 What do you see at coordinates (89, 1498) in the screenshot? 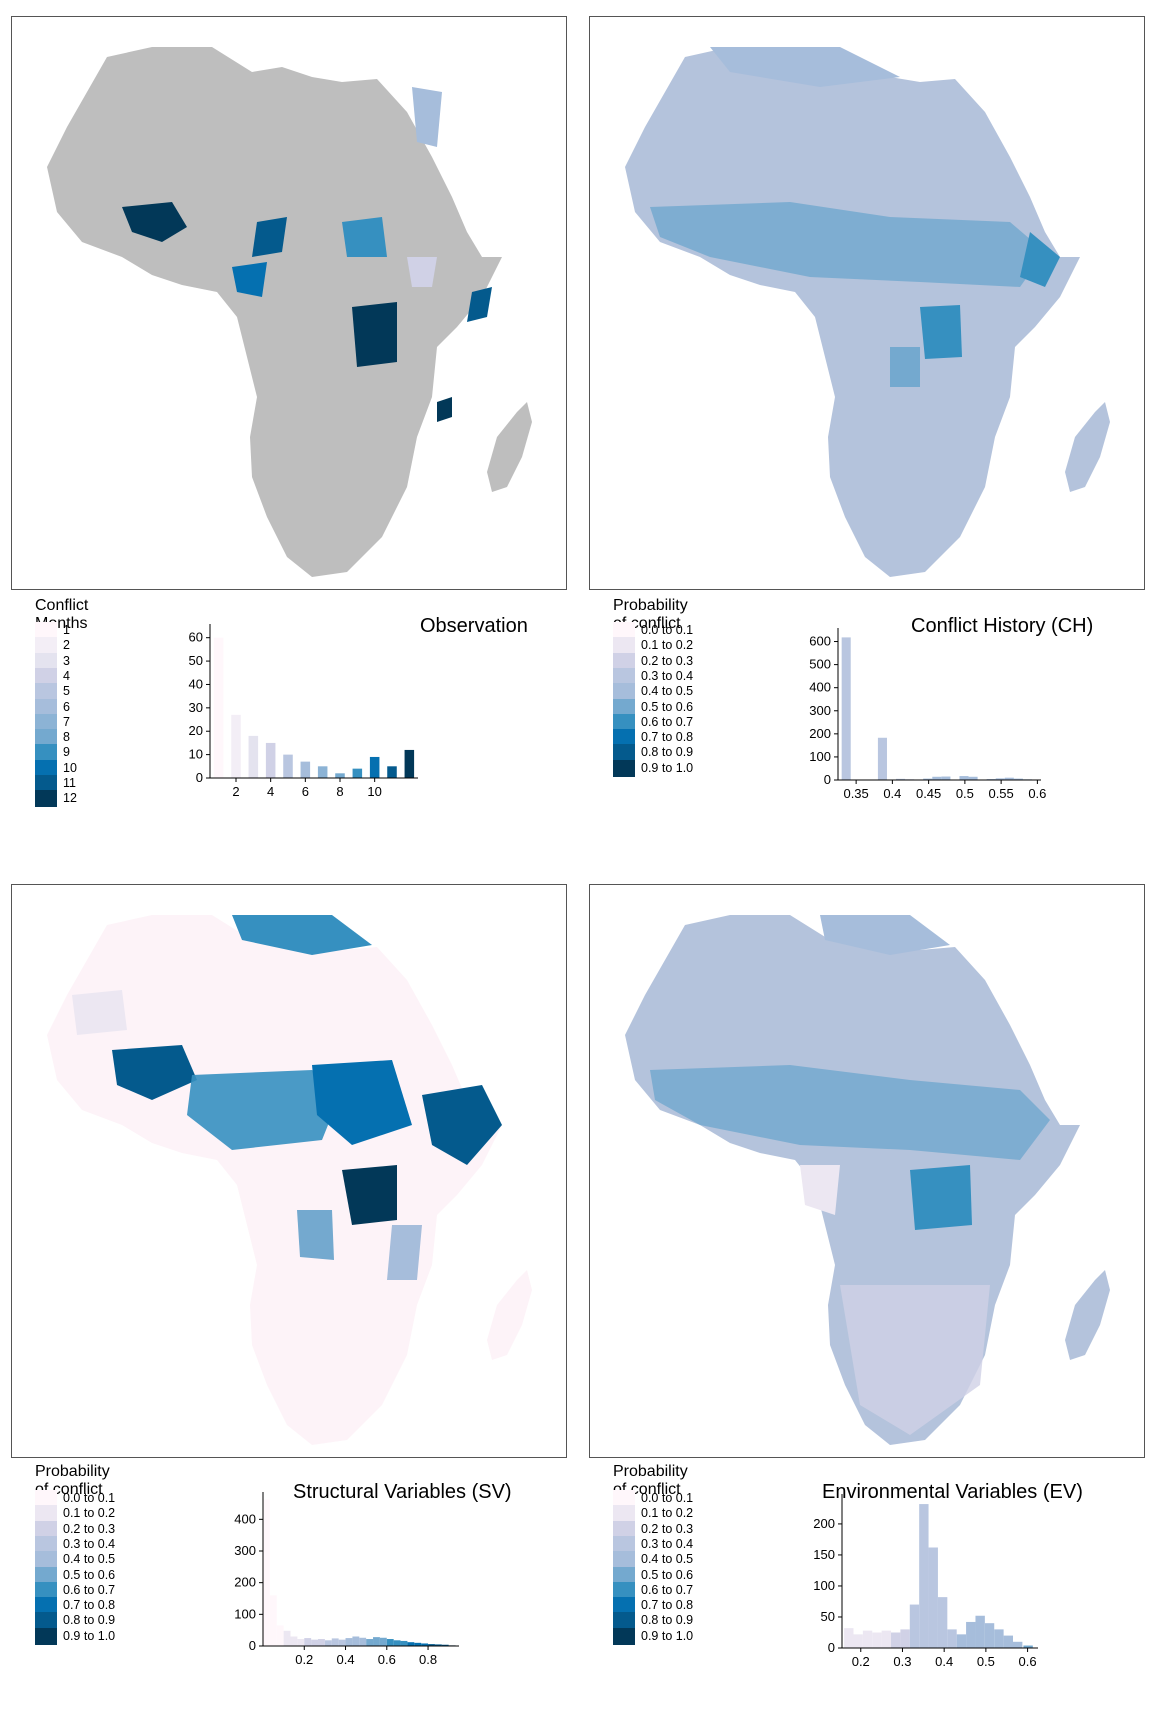
I see `legend-label: 0.0 to 0.1` at bounding box center [89, 1498].